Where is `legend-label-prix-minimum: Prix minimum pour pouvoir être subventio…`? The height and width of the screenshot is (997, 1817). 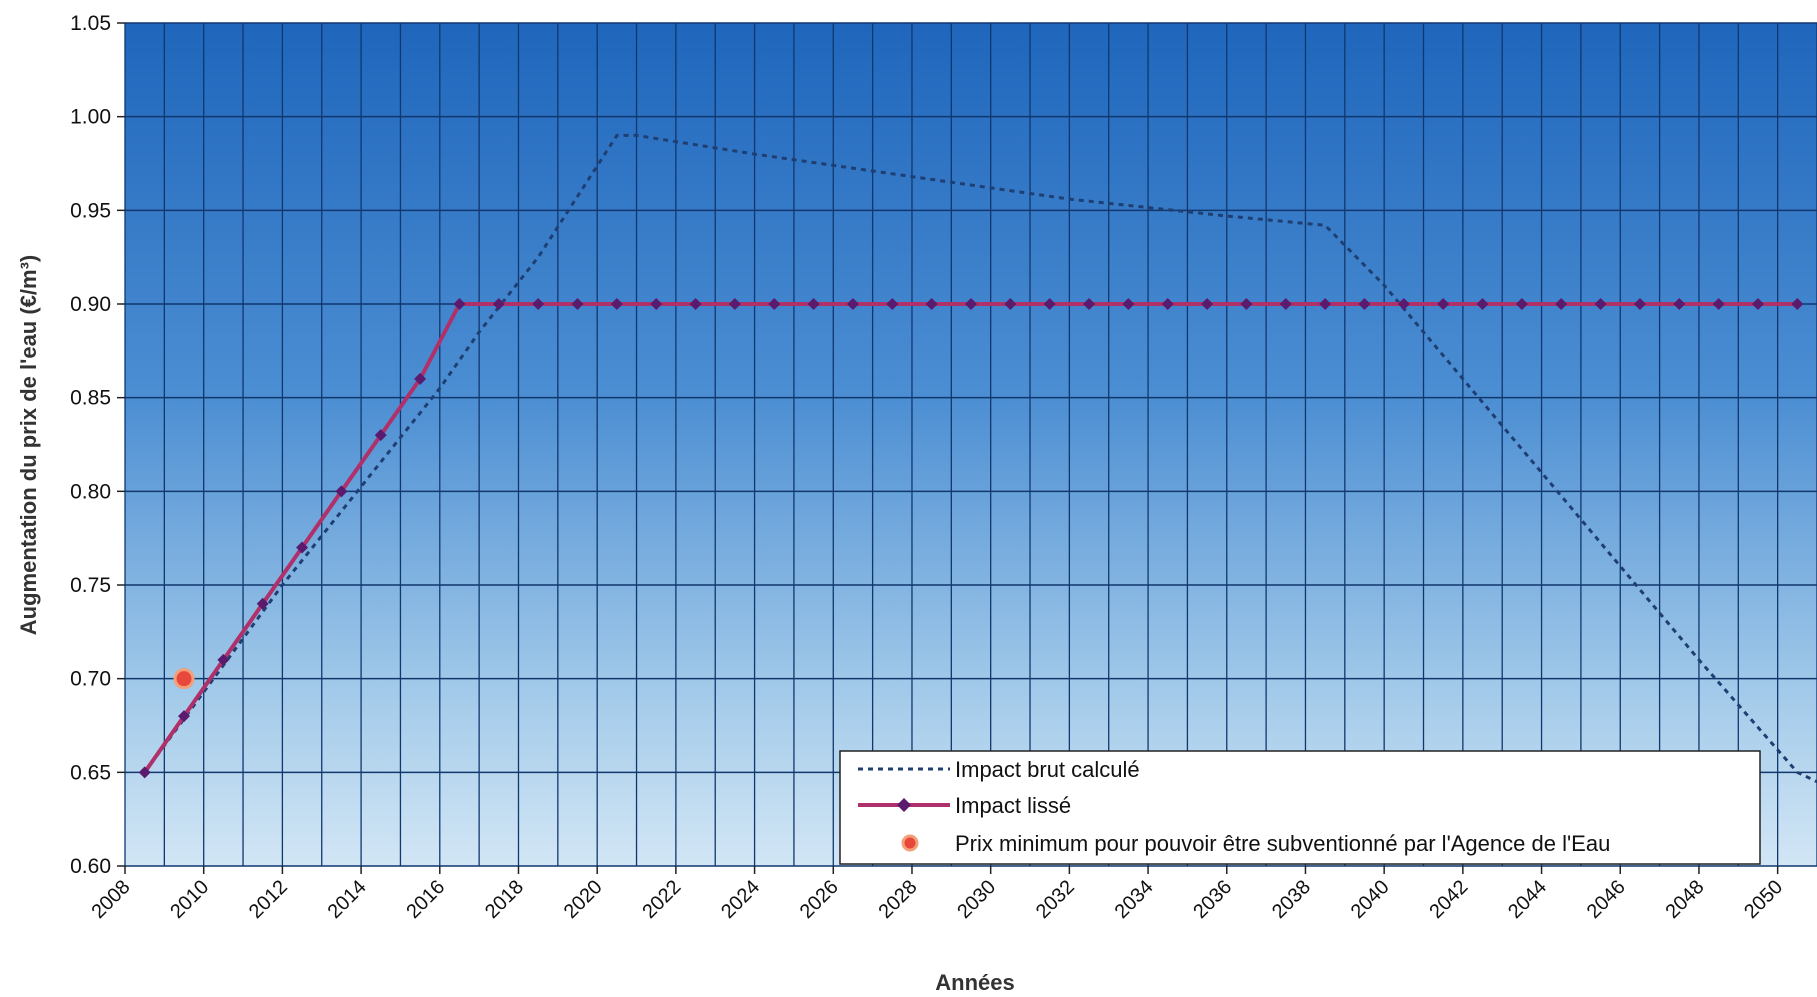 legend-label-prix-minimum: Prix minimum pour pouvoir être subventio… is located at coordinates (1282, 843).